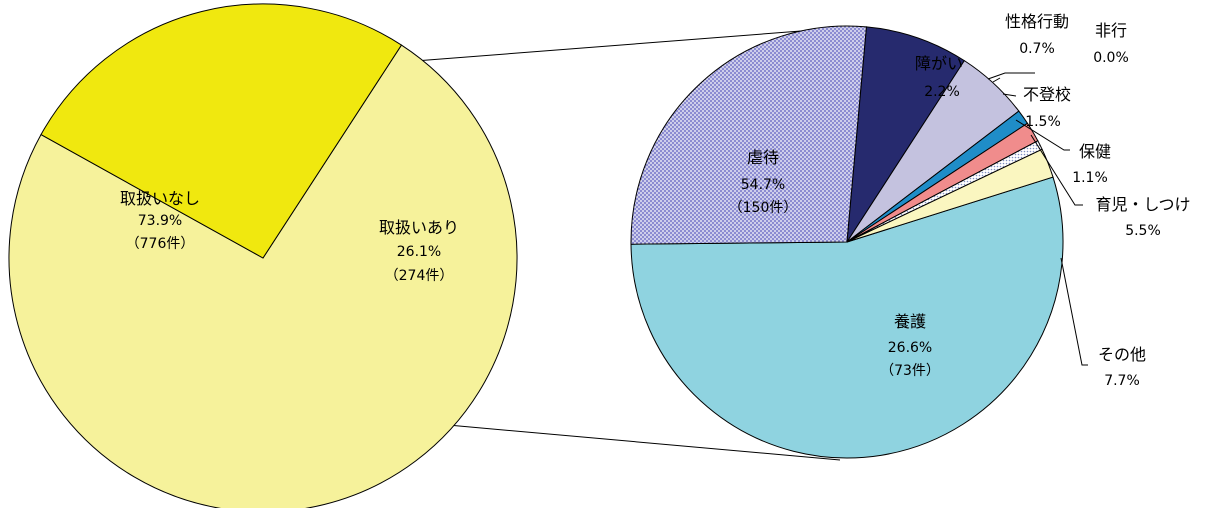  Describe the element at coordinates (1090, 178) in the screenshot. I see `slice-label-health-pct: 1.1%` at that location.